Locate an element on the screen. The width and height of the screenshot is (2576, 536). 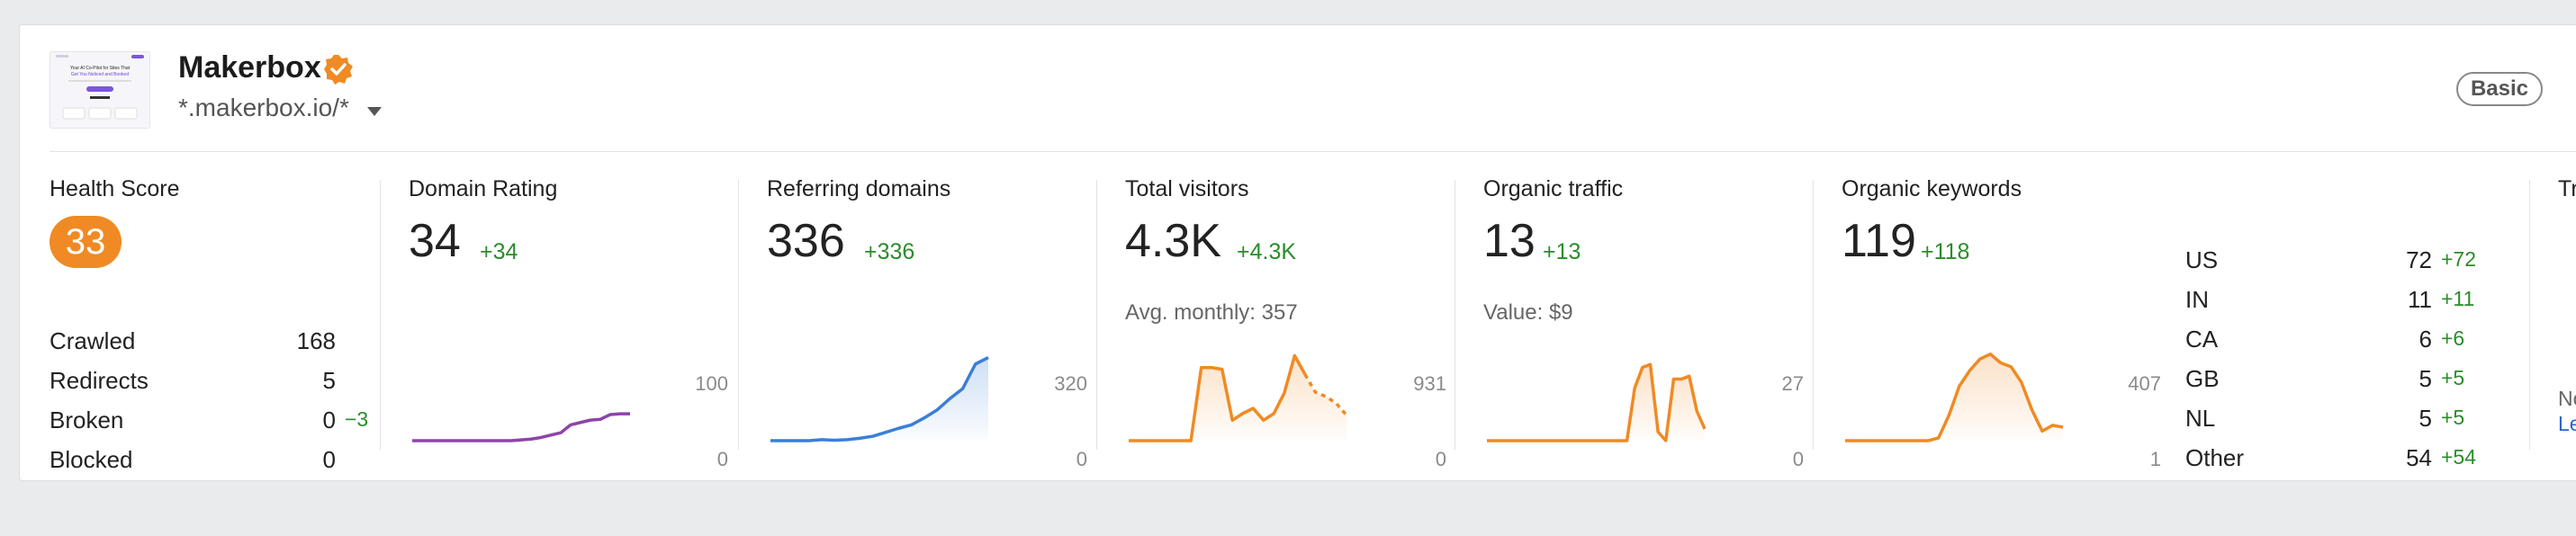
organic-keywords-panel: Organic keywords 119 +118 407 1 is located at coordinates (2004, 328).